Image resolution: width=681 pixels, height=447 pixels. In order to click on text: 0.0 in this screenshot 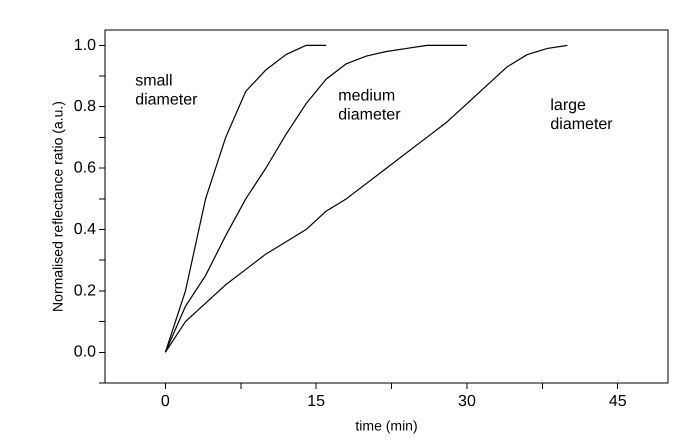, I will do `click(85, 352)`.